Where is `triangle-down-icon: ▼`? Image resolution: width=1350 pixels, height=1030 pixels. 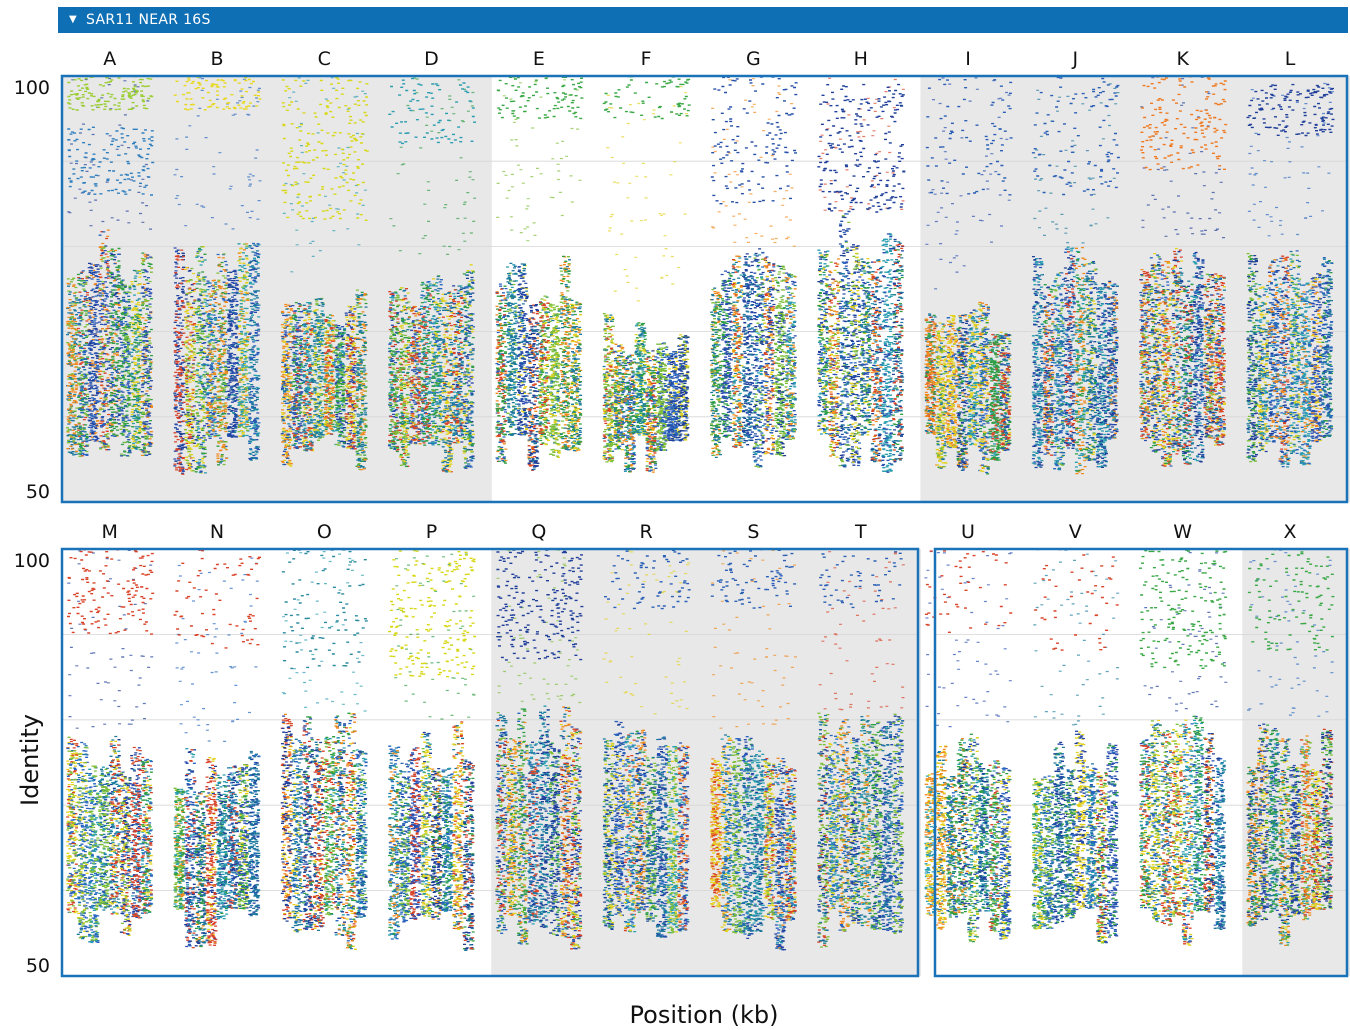 triangle-down-icon: ▼ is located at coordinates (73, 19).